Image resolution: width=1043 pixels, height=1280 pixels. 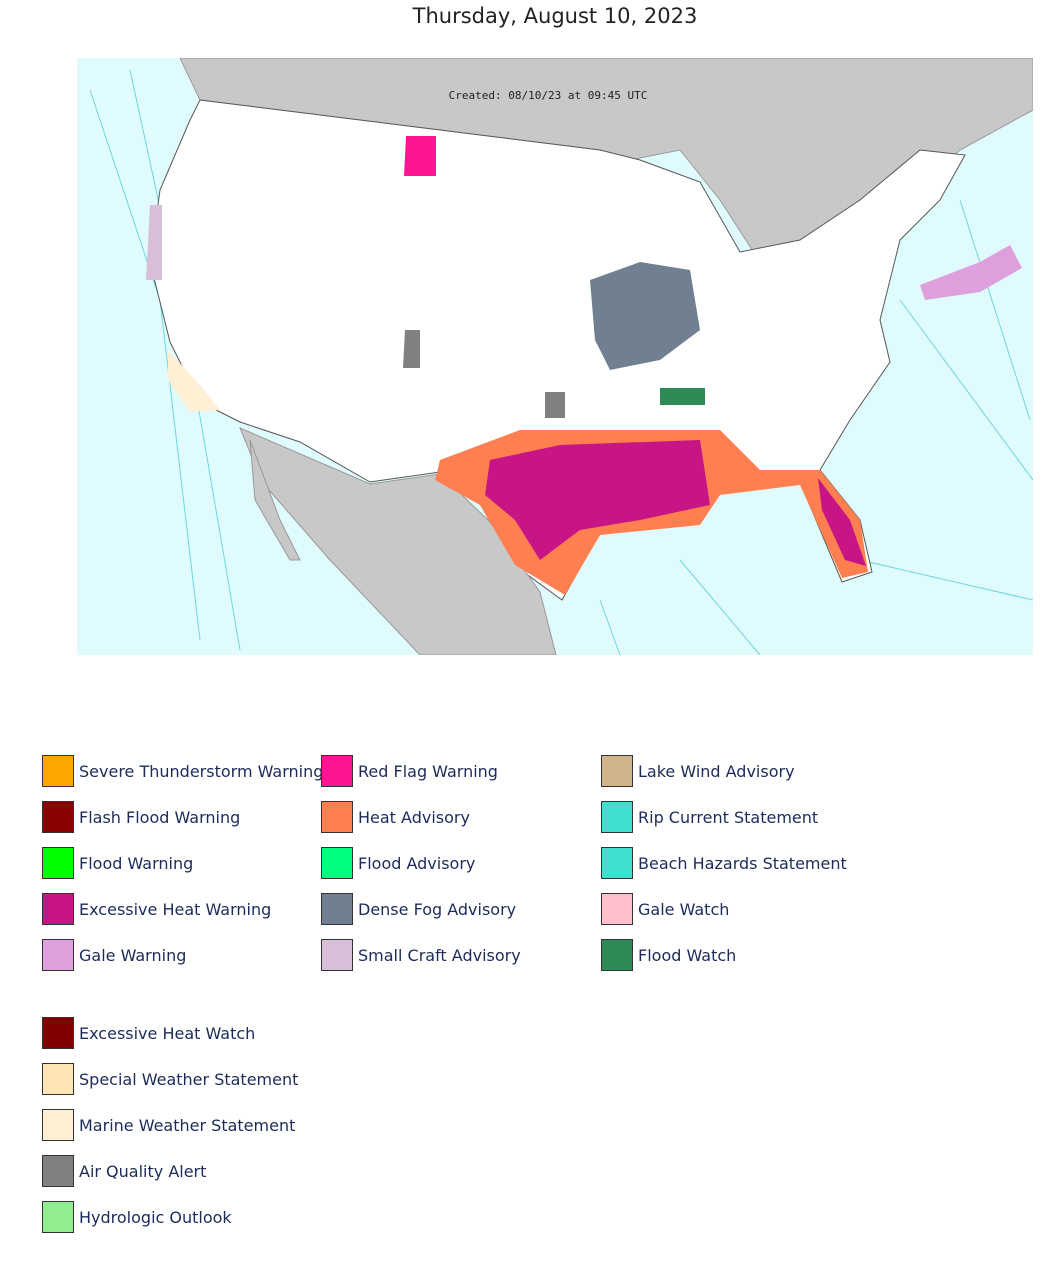 I want to click on legend-item: Flood Watch, so click(x=668, y=955).